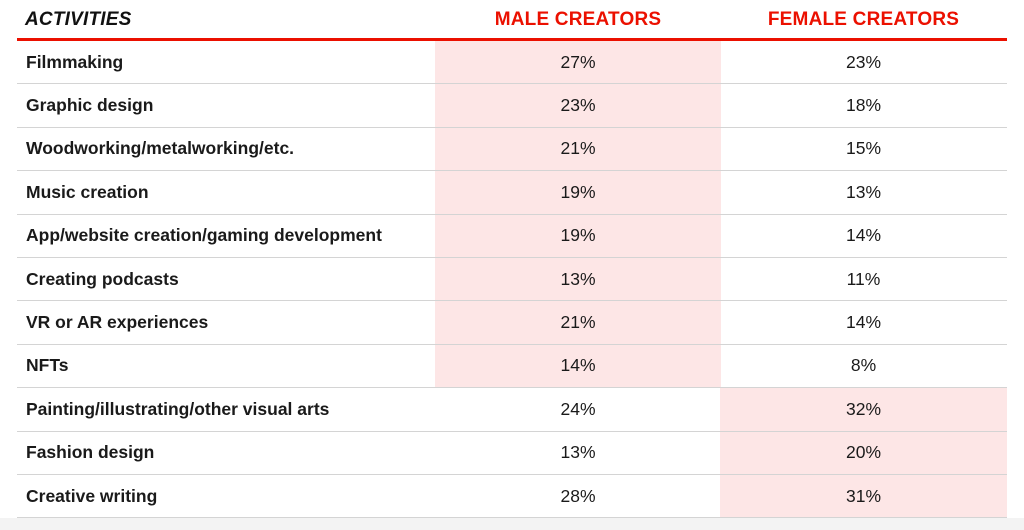  I want to click on female-value-cell: 8%, so click(863, 365).